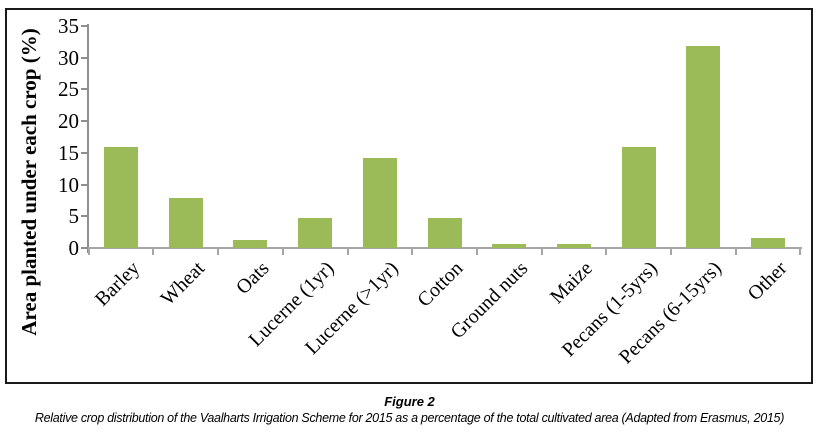 Image resolution: width=819 pixels, height=442 pixels. What do you see at coordinates (68, 184) in the screenshot?
I see `y-axis-tick-label: 10` at bounding box center [68, 184].